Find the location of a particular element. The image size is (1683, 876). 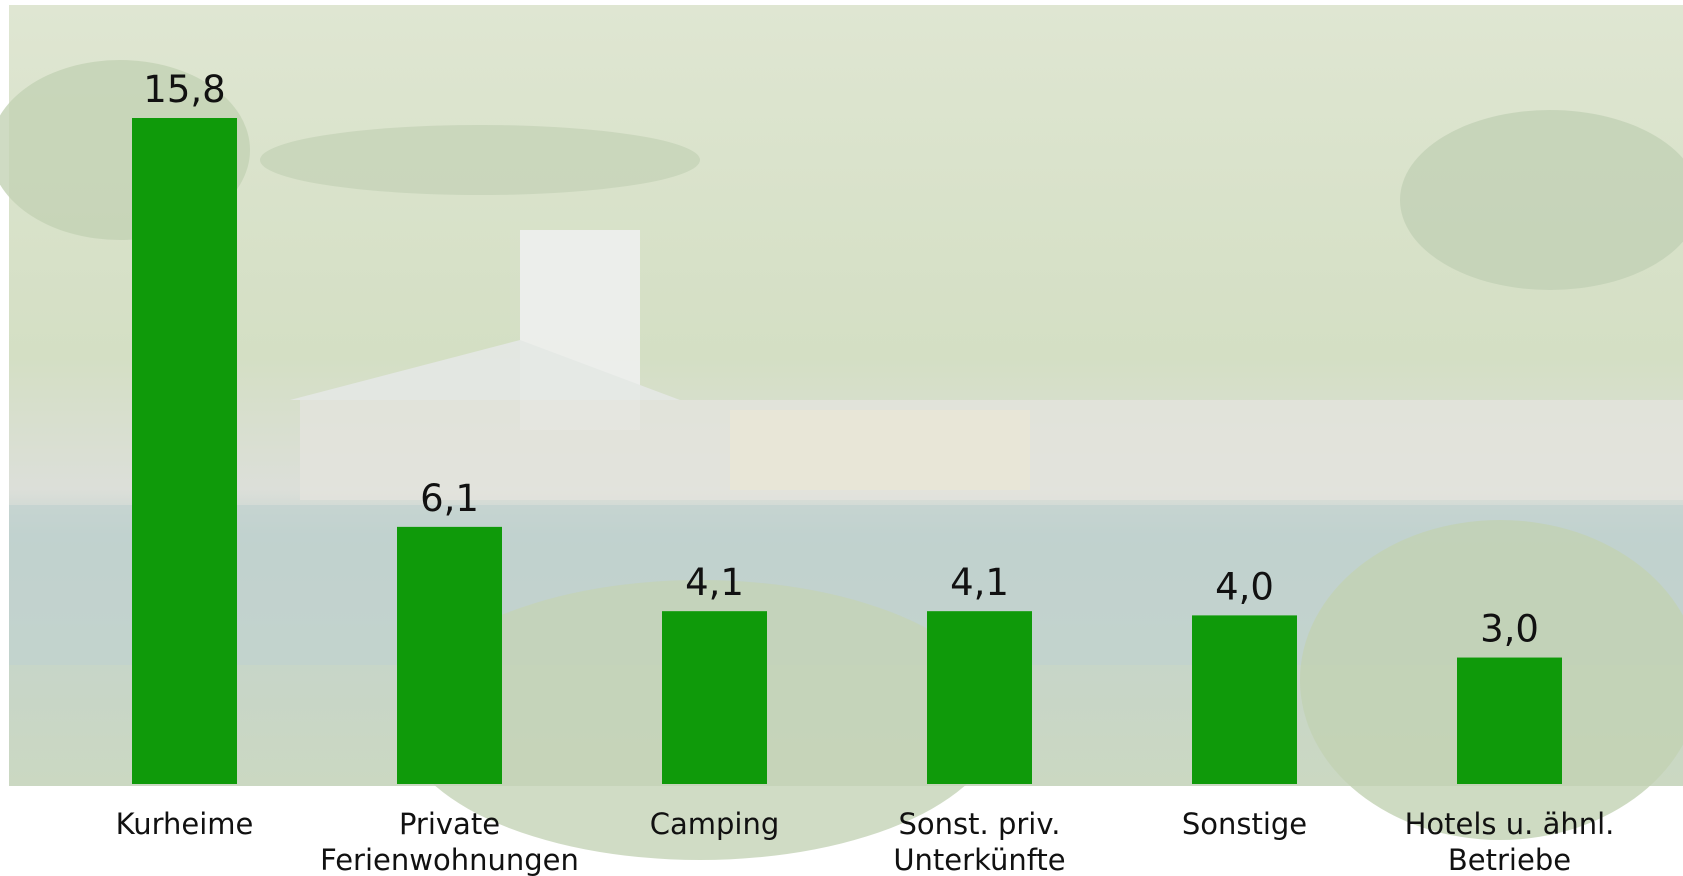

x-tick-label: Camping is located at coordinates (714, 824).